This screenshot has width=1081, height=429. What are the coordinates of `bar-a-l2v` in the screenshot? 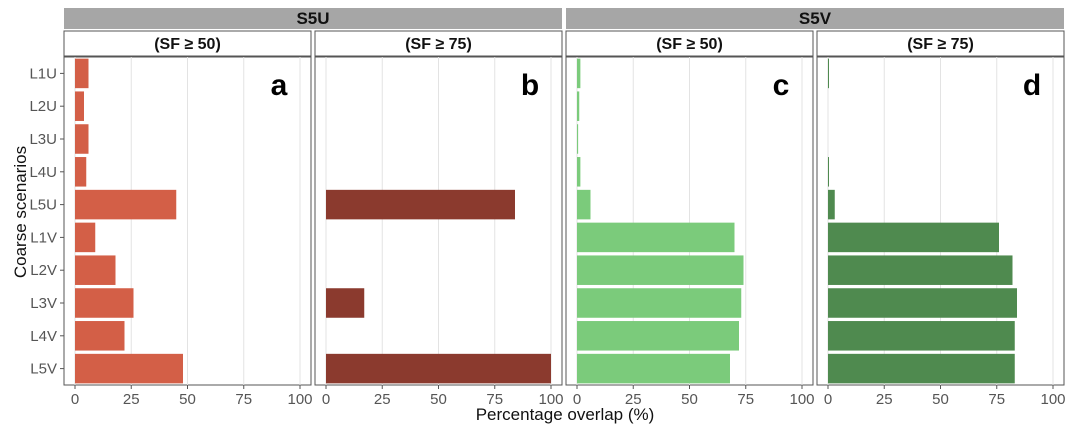 It's located at (95, 270).